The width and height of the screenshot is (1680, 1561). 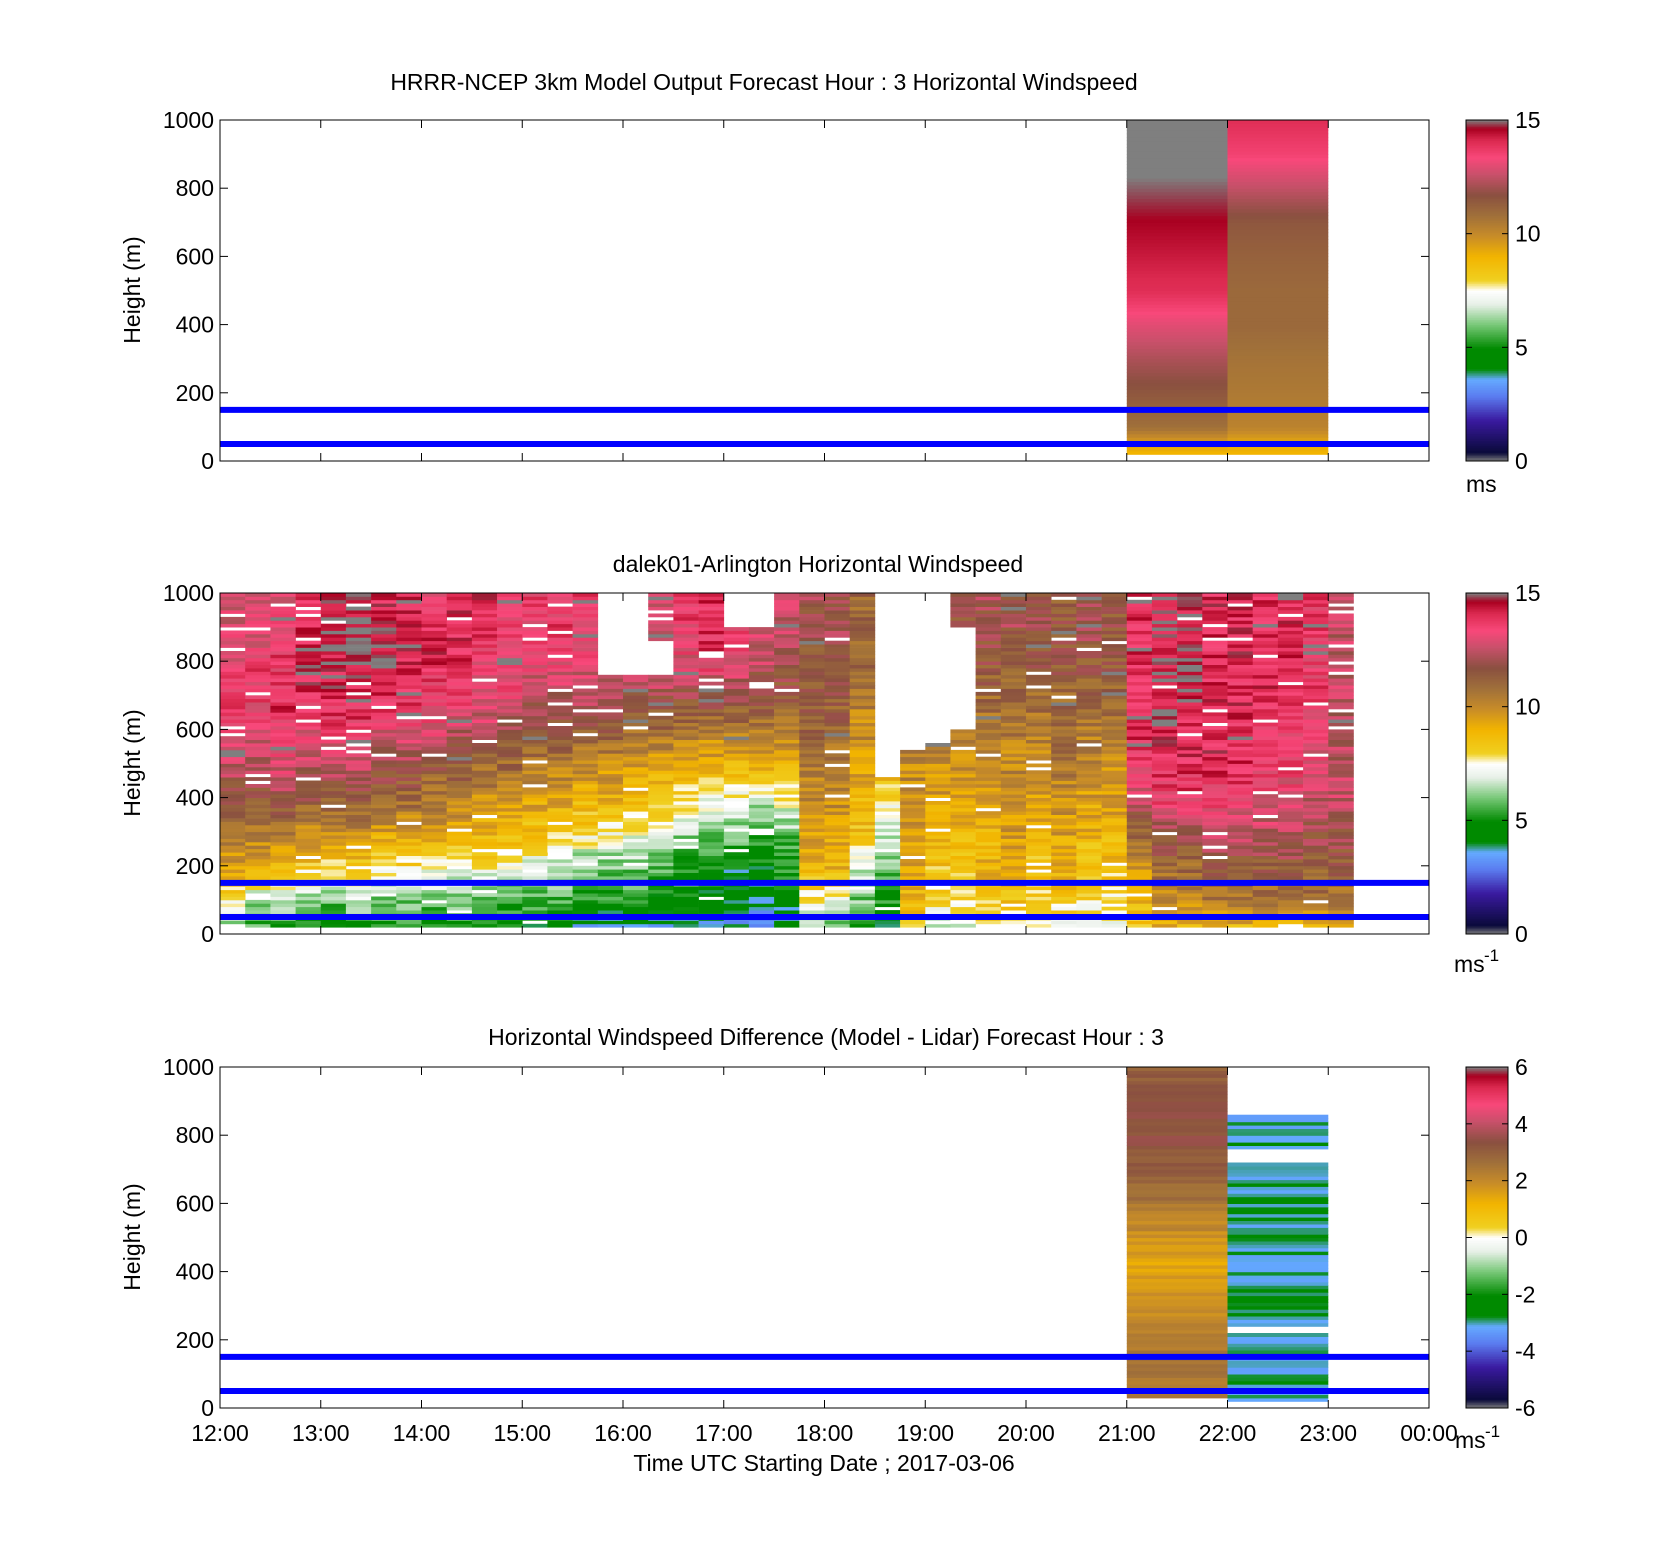 What do you see at coordinates (1481, 484) in the screenshot?
I see `panel-model-colorbar-unit: ms` at bounding box center [1481, 484].